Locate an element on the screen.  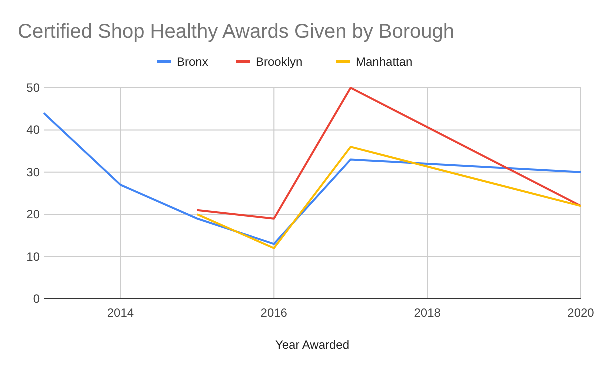
y-tick-label: 50 is located at coordinates (33, 88).